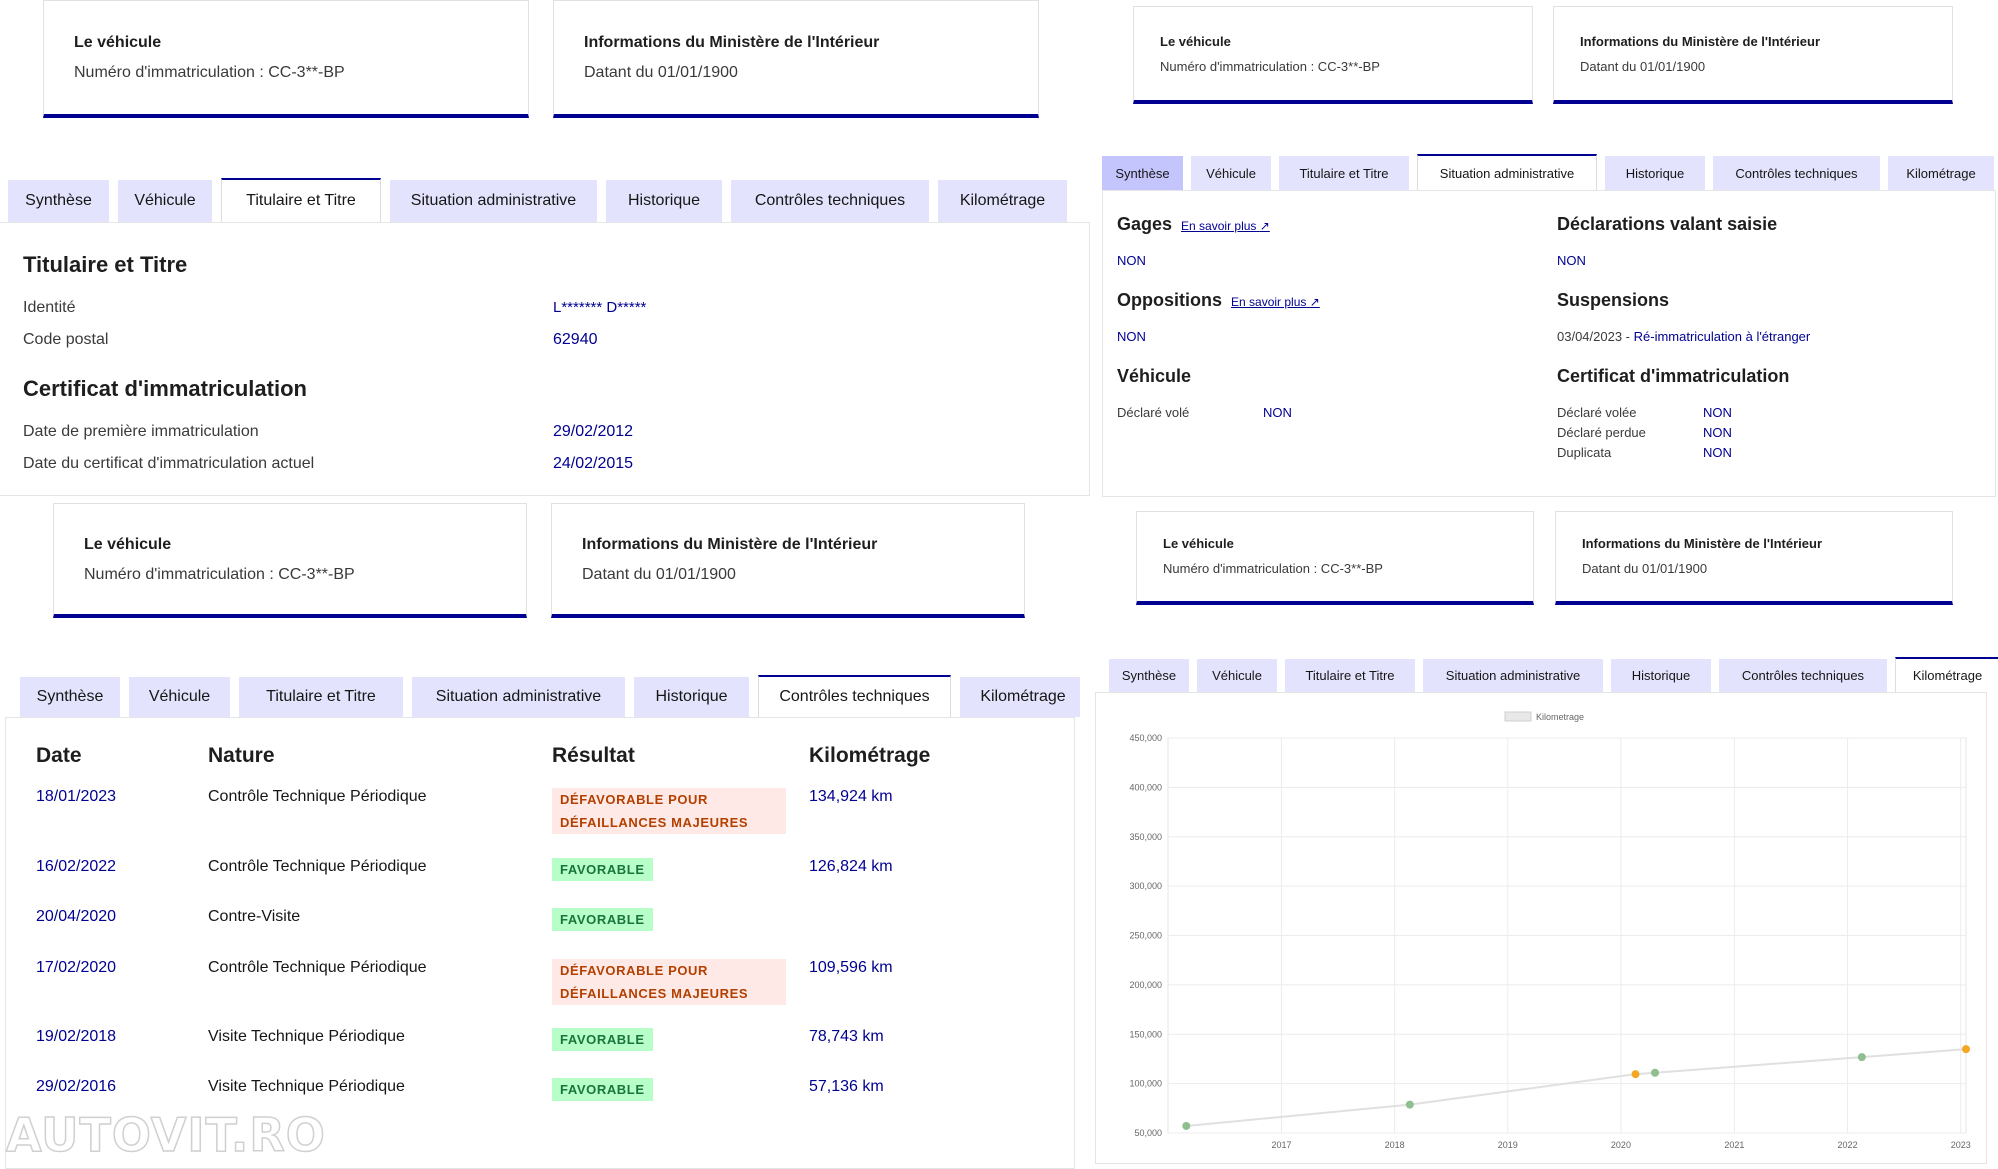 The width and height of the screenshot is (1998, 1169). What do you see at coordinates (1621, 1145) in the screenshot?
I see `x-tick-label: 2020` at bounding box center [1621, 1145].